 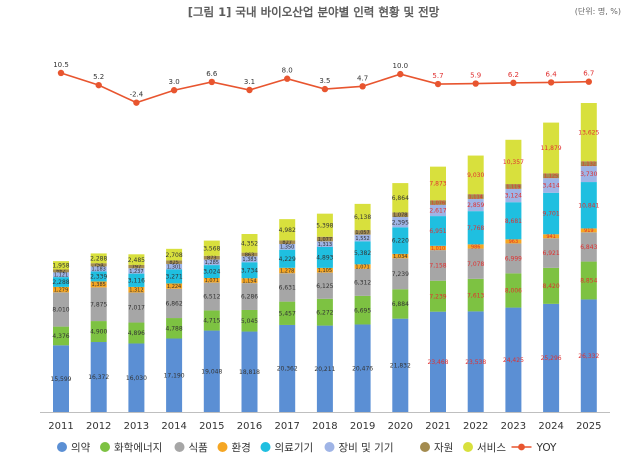 I want to click on bar-segment-4-2021, so click(x=438, y=248).